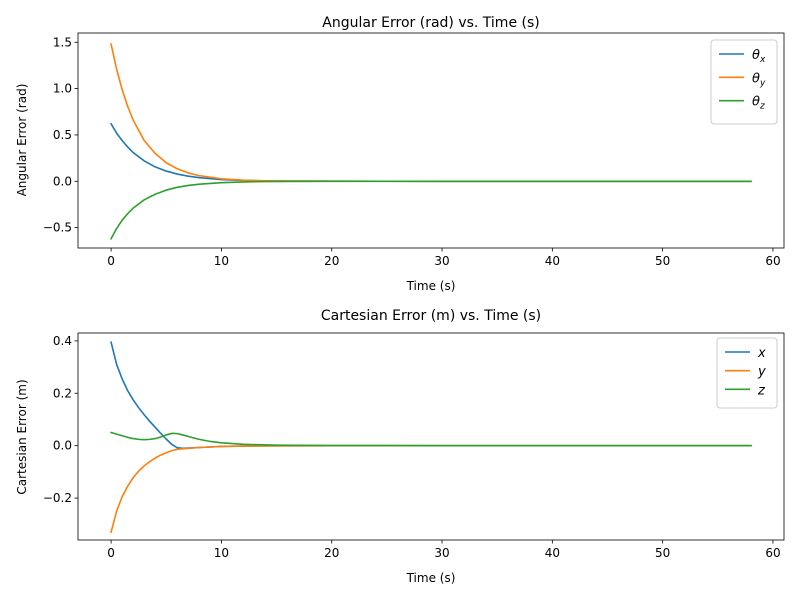 The height and width of the screenshot is (600, 800). Describe the element at coordinates (758, 103) in the screenshot. I see `legend-label-z: θz` at that location.